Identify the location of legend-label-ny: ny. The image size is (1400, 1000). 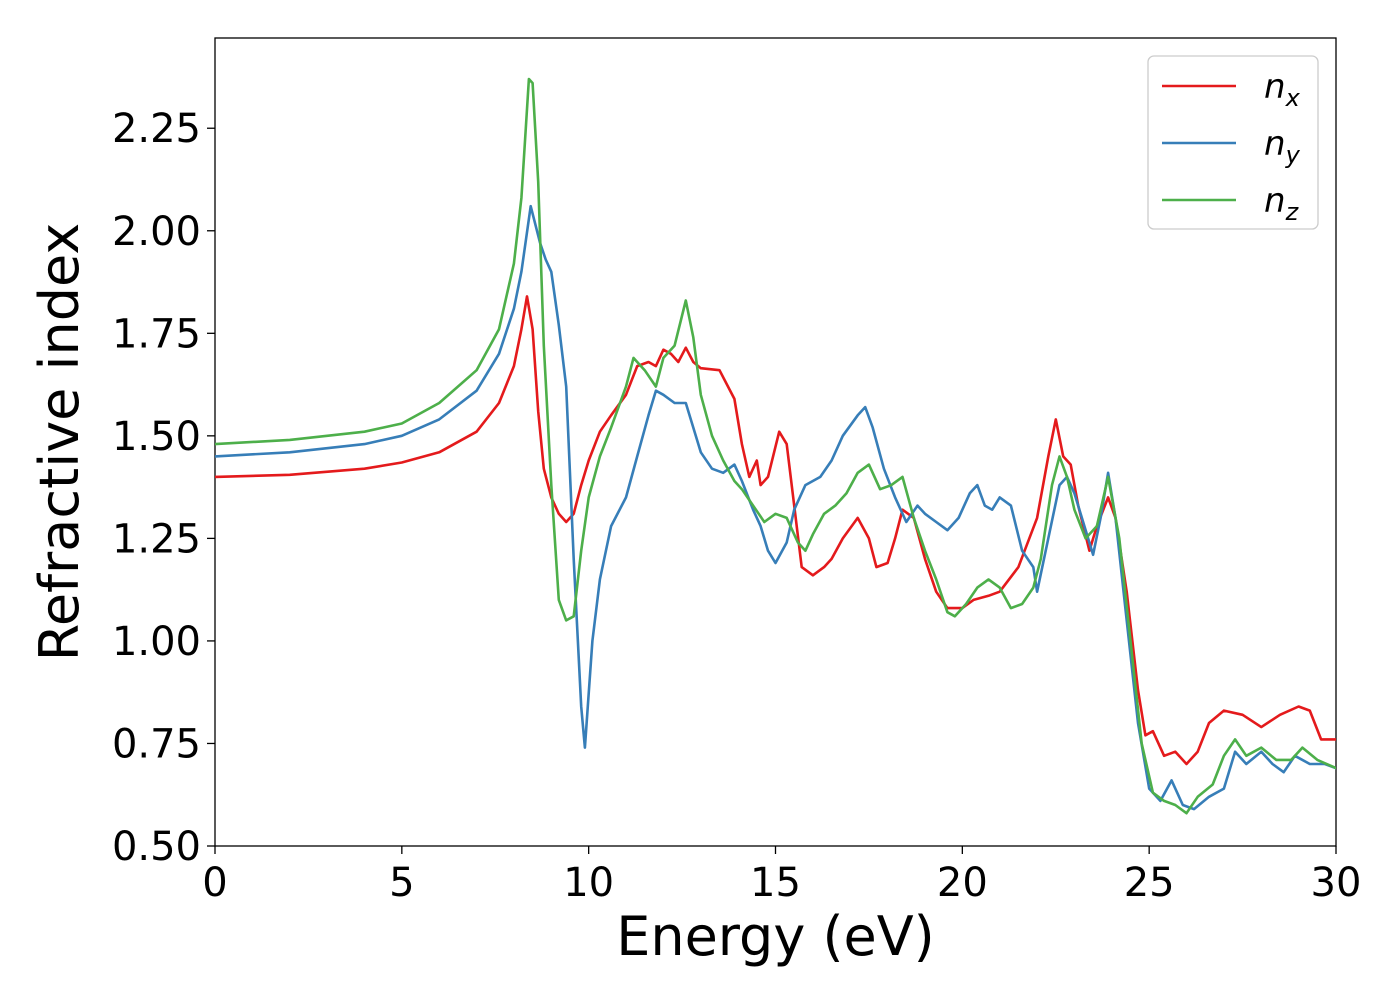
(1282, 146).